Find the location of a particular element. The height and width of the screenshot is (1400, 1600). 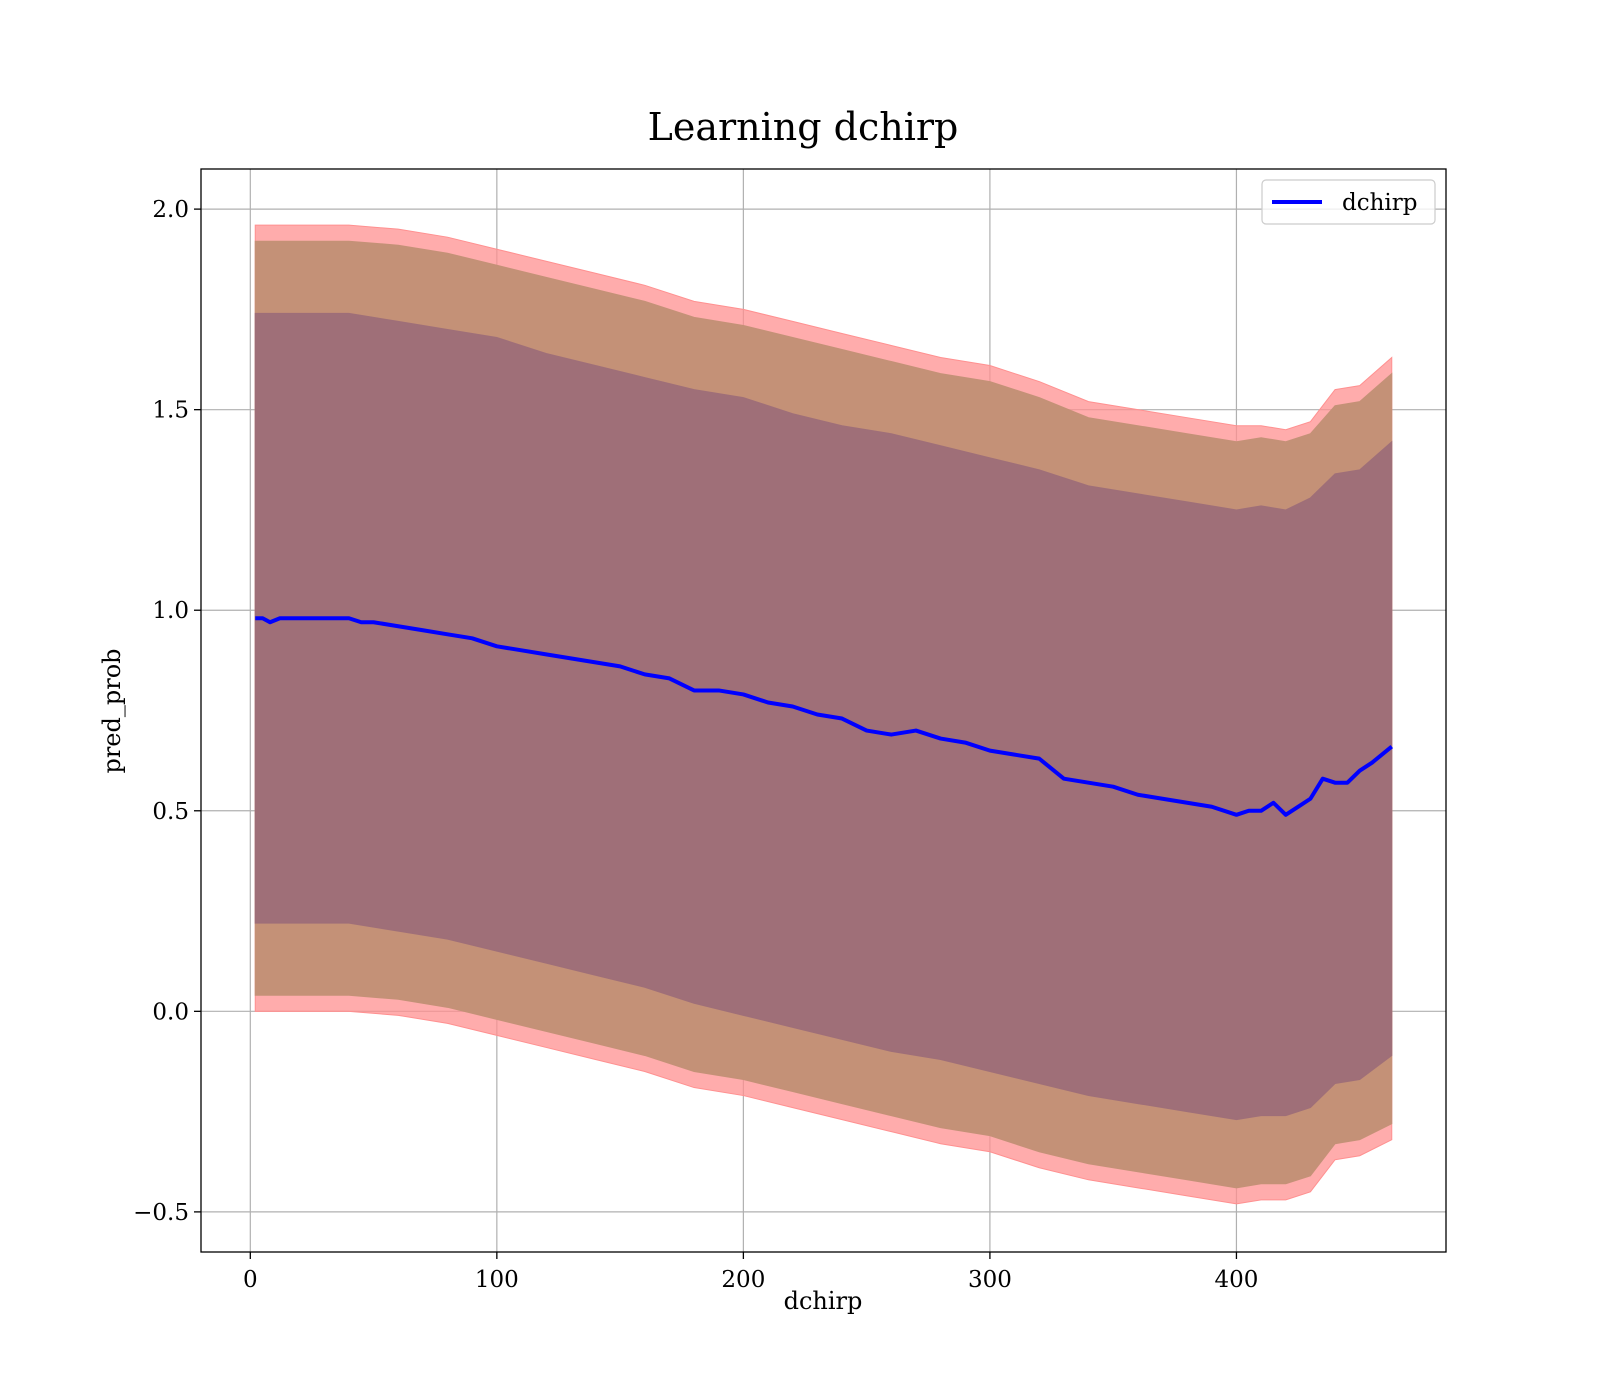

y-tick-label: 0.5 is located at coordinates (170, 812).